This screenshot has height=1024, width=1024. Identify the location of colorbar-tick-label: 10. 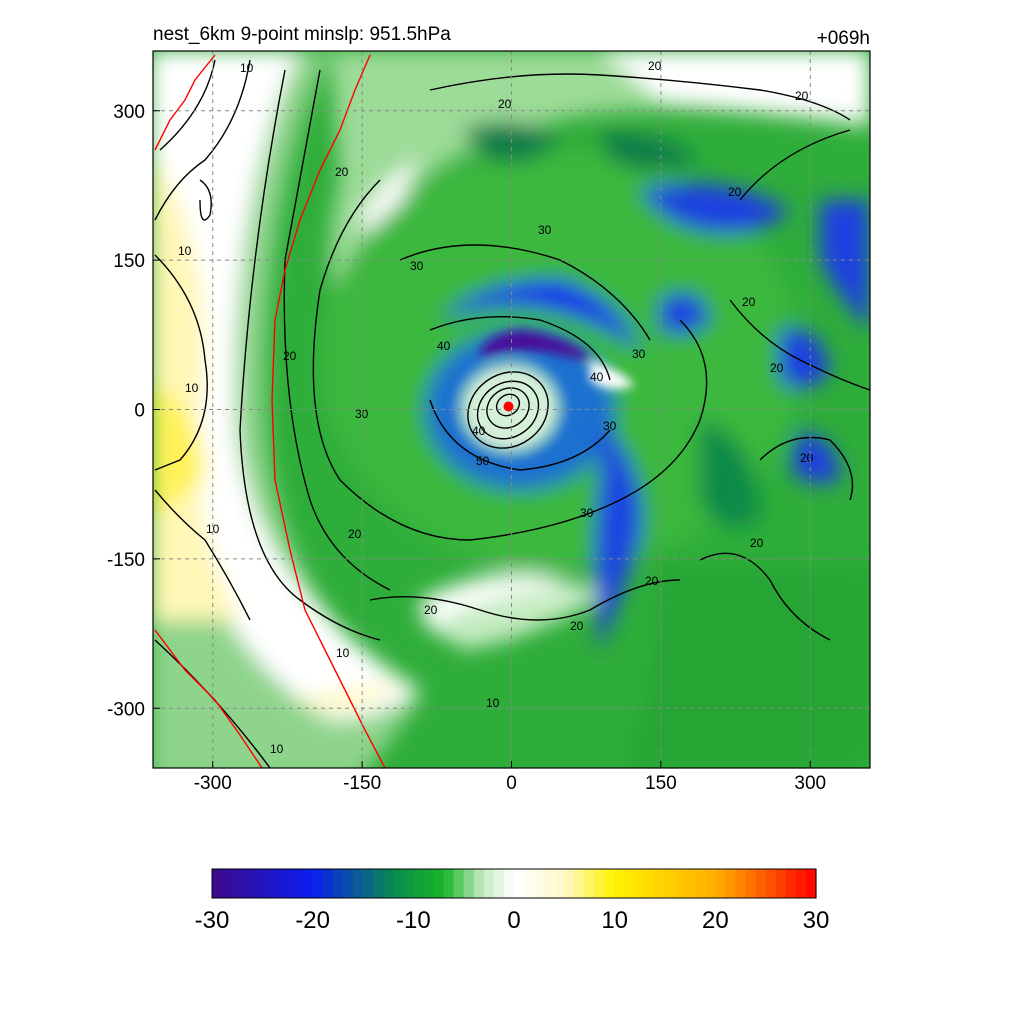
(614, 920).